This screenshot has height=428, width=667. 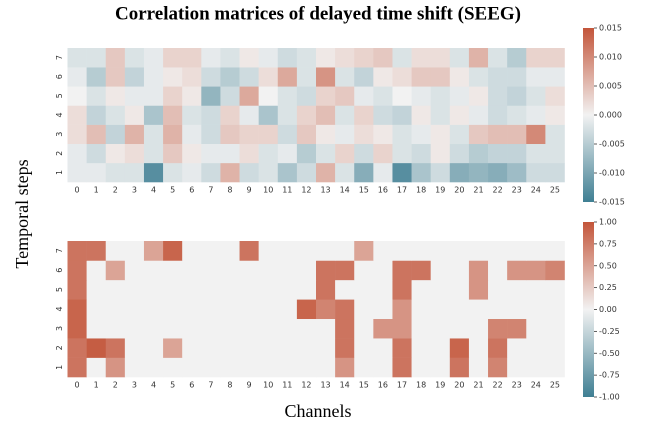 I want to click on colorbar-tick-label: 0.015, so click(x=610, y=28).